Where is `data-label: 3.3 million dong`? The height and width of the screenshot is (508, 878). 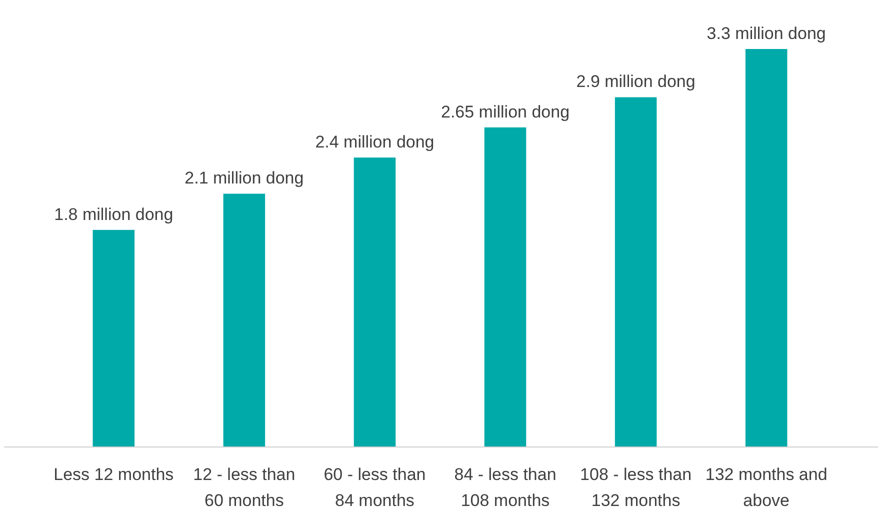 data-label: 3.3 million dong is located at coordinates (766, 33).